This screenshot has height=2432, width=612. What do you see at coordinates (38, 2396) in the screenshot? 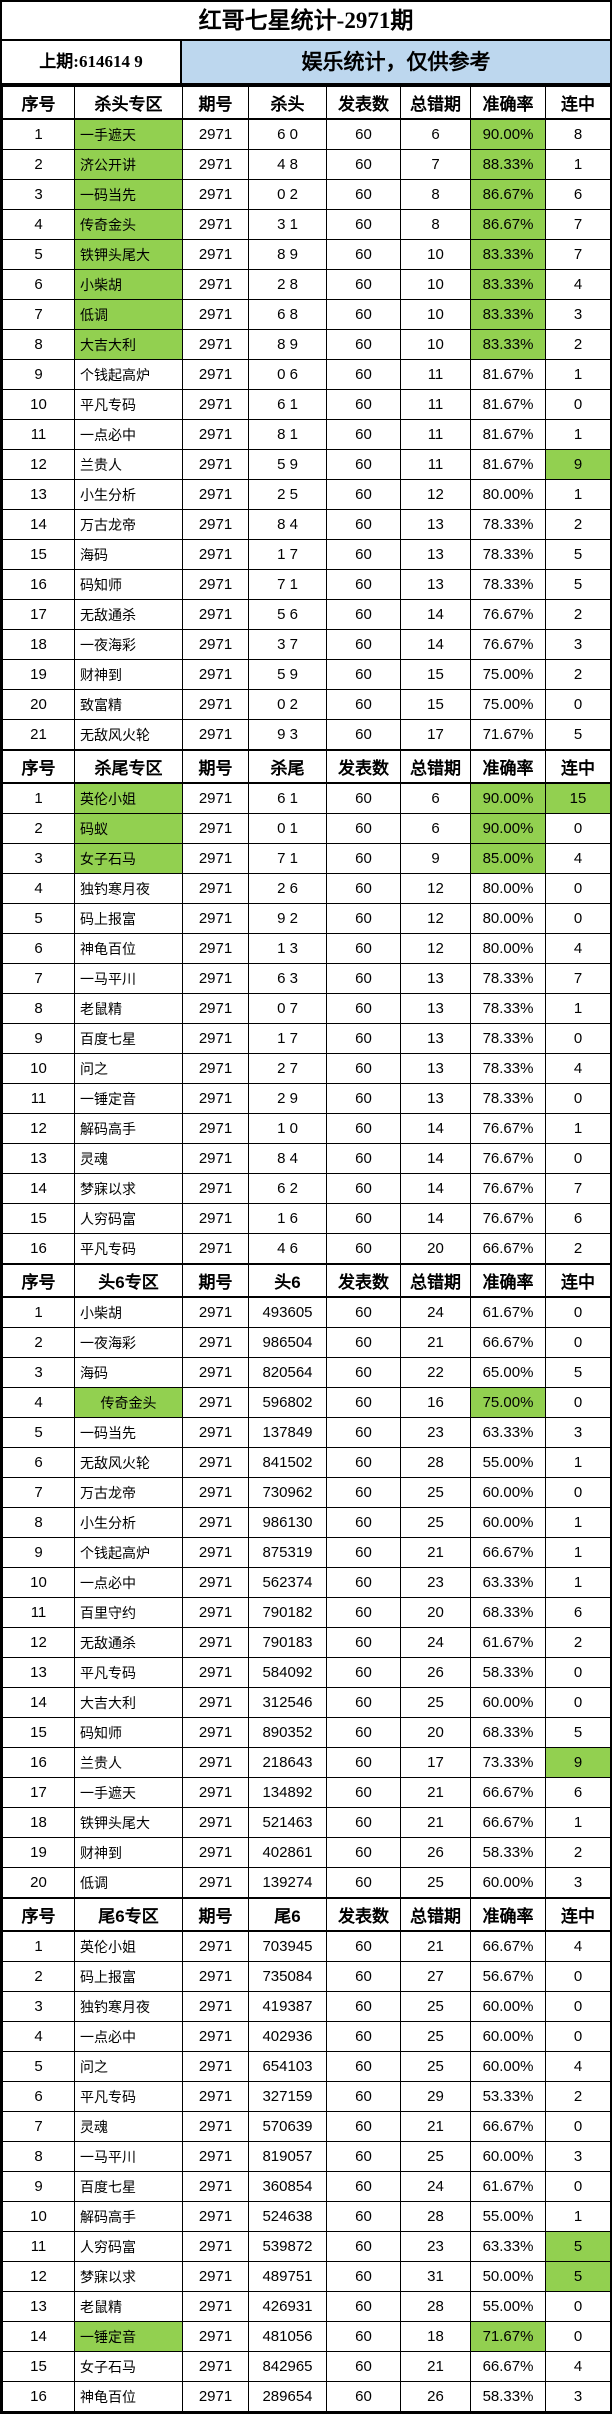
I see `cell-seq: 16` at bounding box center [38, 2396].